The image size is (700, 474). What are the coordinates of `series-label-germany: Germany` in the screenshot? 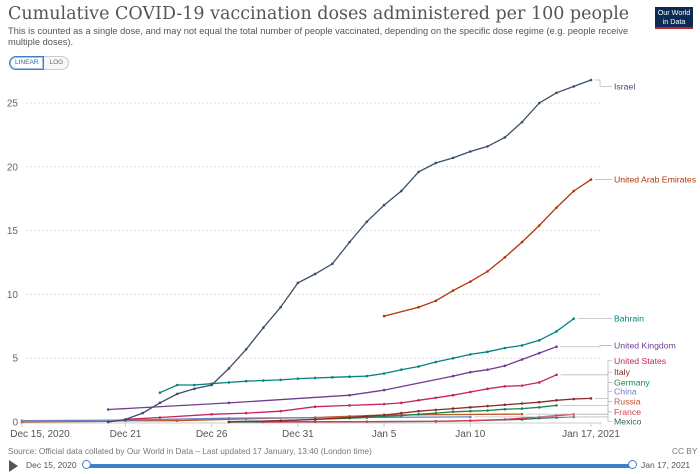 It's located at (632, 382).